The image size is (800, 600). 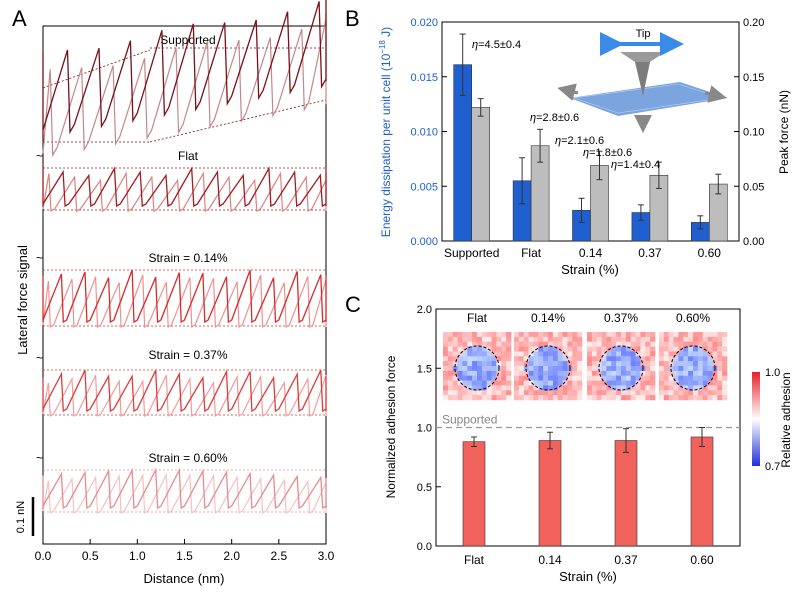 What do you see at coordinates (424, 23) in the screenshot?
I see `b-left-tick-label-4: 0.020` at bounding box center [424, 23].